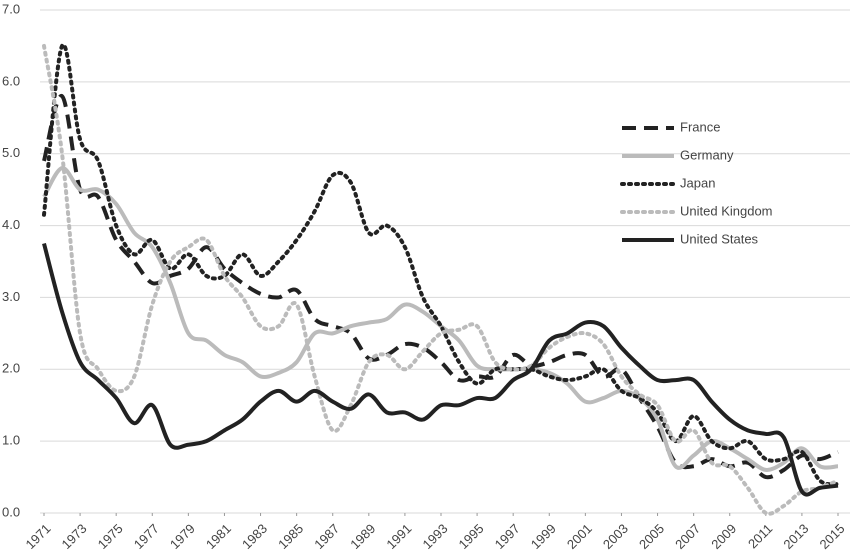 Image resolution: width=850 pixels, height=560 pixels. Describe the element at coordinates (579, 536) in the screenshot. I see `x-tick-label: 2001` at that location.